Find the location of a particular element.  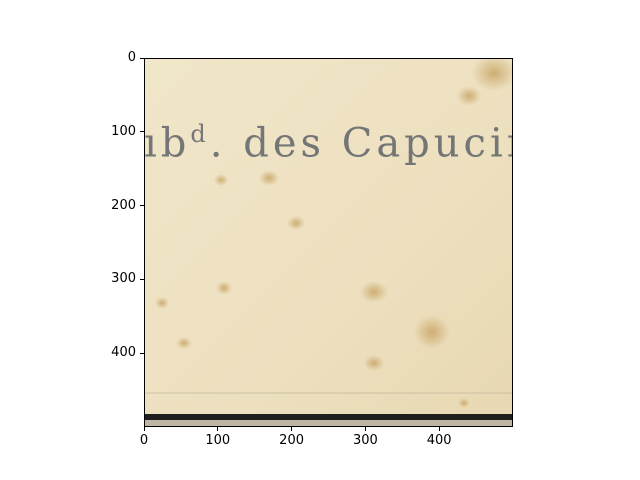

printed-text-rest: . des Capucine is located at coordinates (361, 143).